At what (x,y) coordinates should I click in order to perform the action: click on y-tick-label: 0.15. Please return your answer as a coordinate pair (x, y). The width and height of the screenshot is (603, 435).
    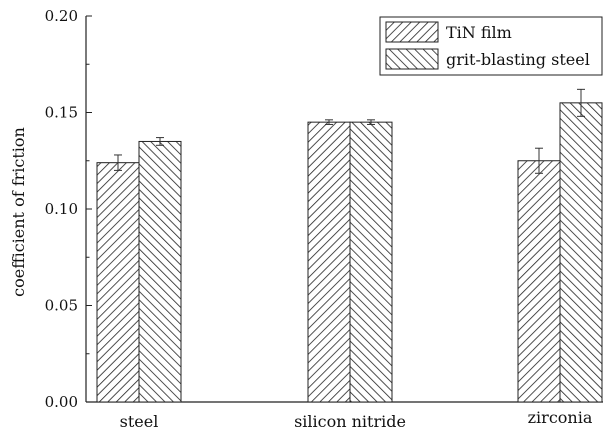
    Looking at the image, I should click on (61, 113).